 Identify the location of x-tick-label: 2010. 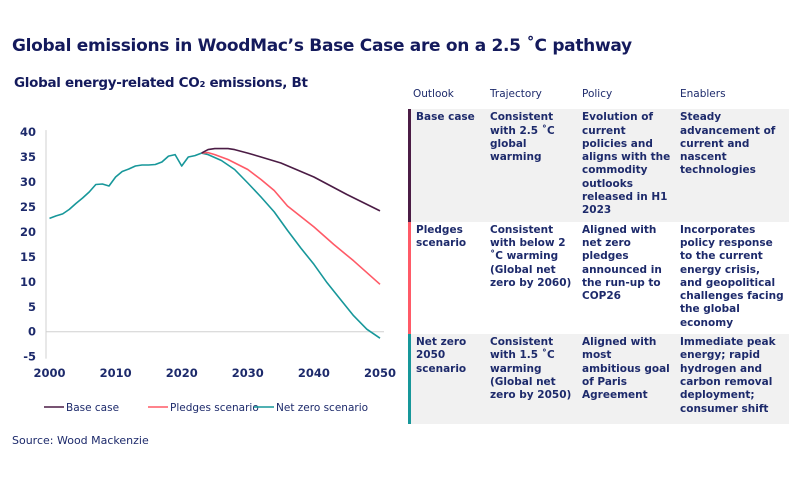
(116, 373).